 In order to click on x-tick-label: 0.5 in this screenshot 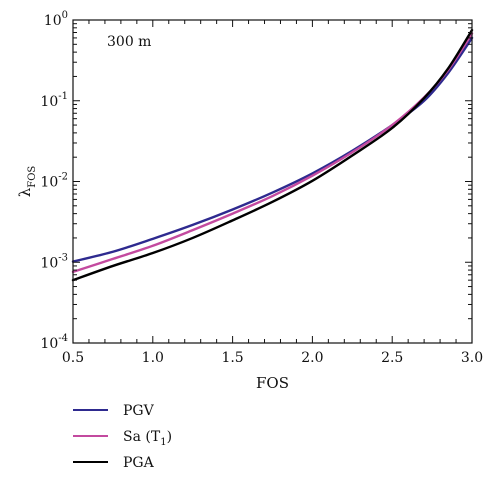, I will do `click(73, 358)`.